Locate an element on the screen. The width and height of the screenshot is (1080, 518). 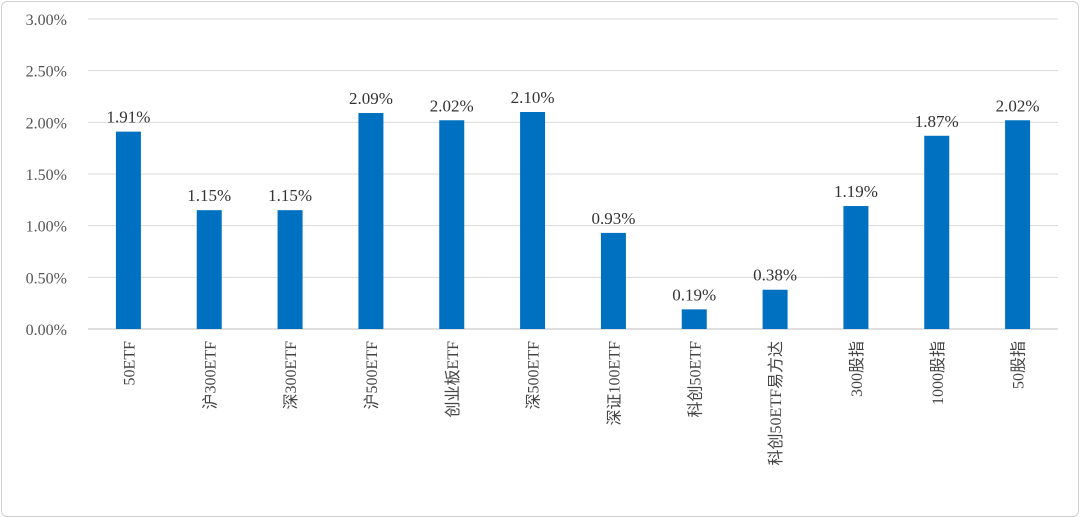
category-label: 科创50ETF is located at coordinates (695, 379).